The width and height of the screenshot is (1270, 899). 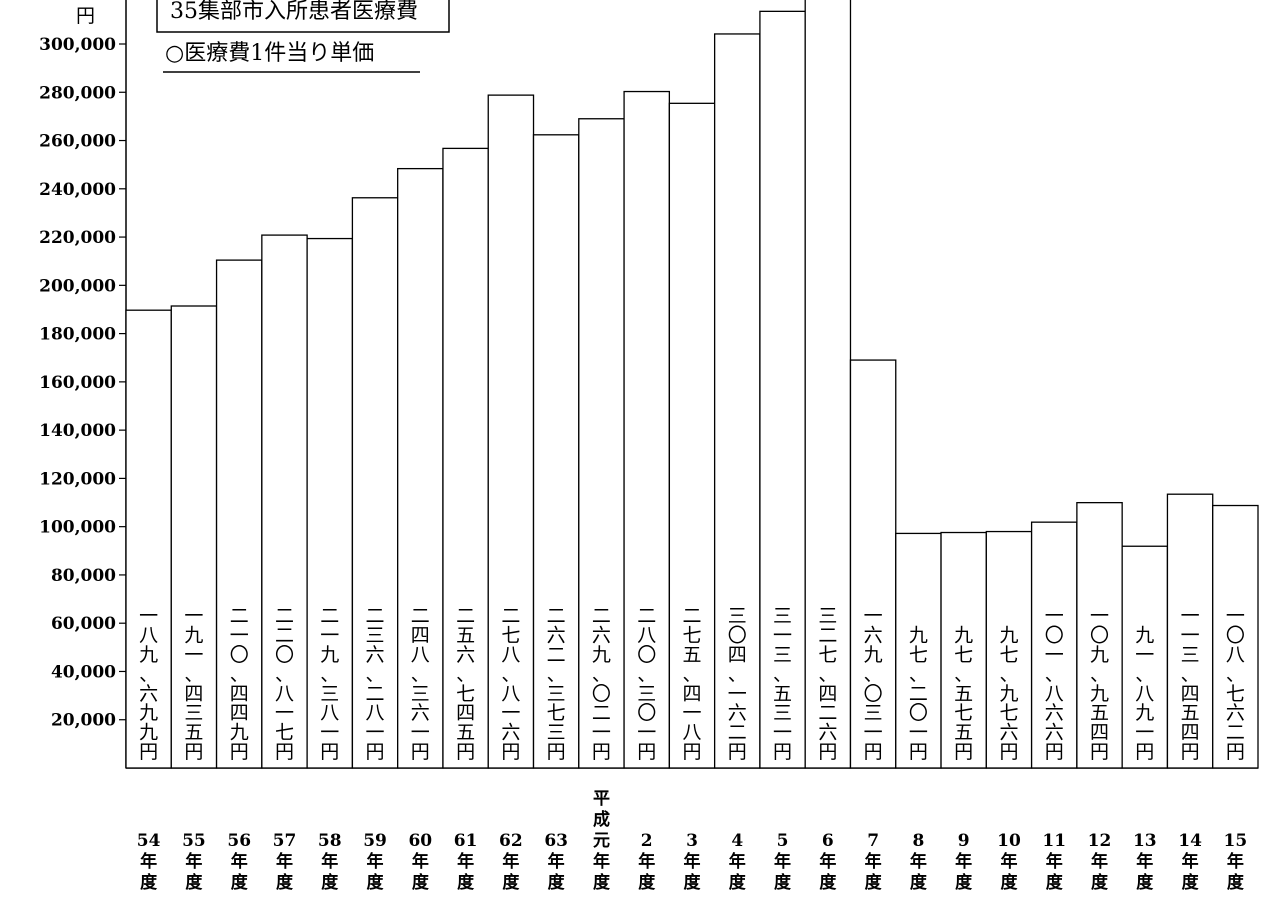 I want to click on x-category-label: 10 年度, so click(x=1009, y=862).